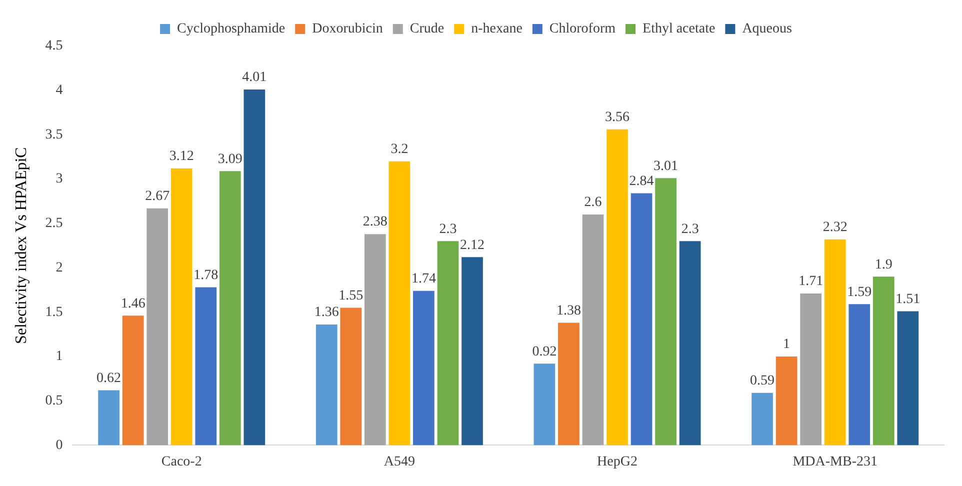  Describe the element at coordinates (835, 228) in the screenshot. I see `data-label: 2.32` at that location.